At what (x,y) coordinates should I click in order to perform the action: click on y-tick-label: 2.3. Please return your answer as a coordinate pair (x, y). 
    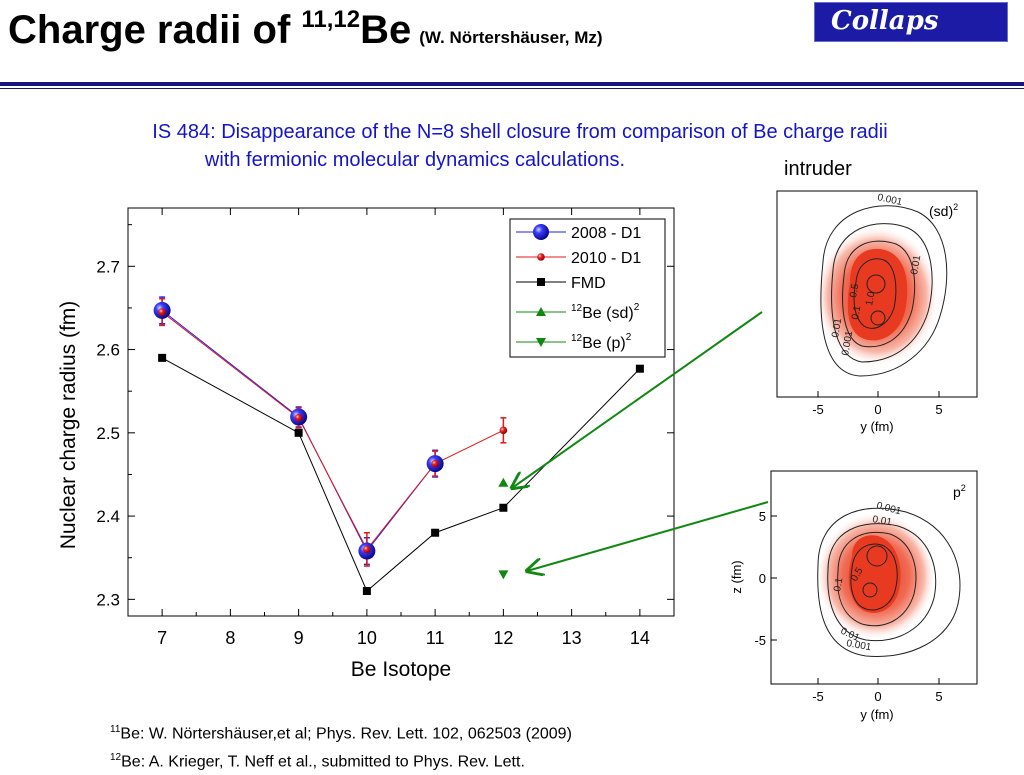
    Looking at the image, I should click on (108, 599).